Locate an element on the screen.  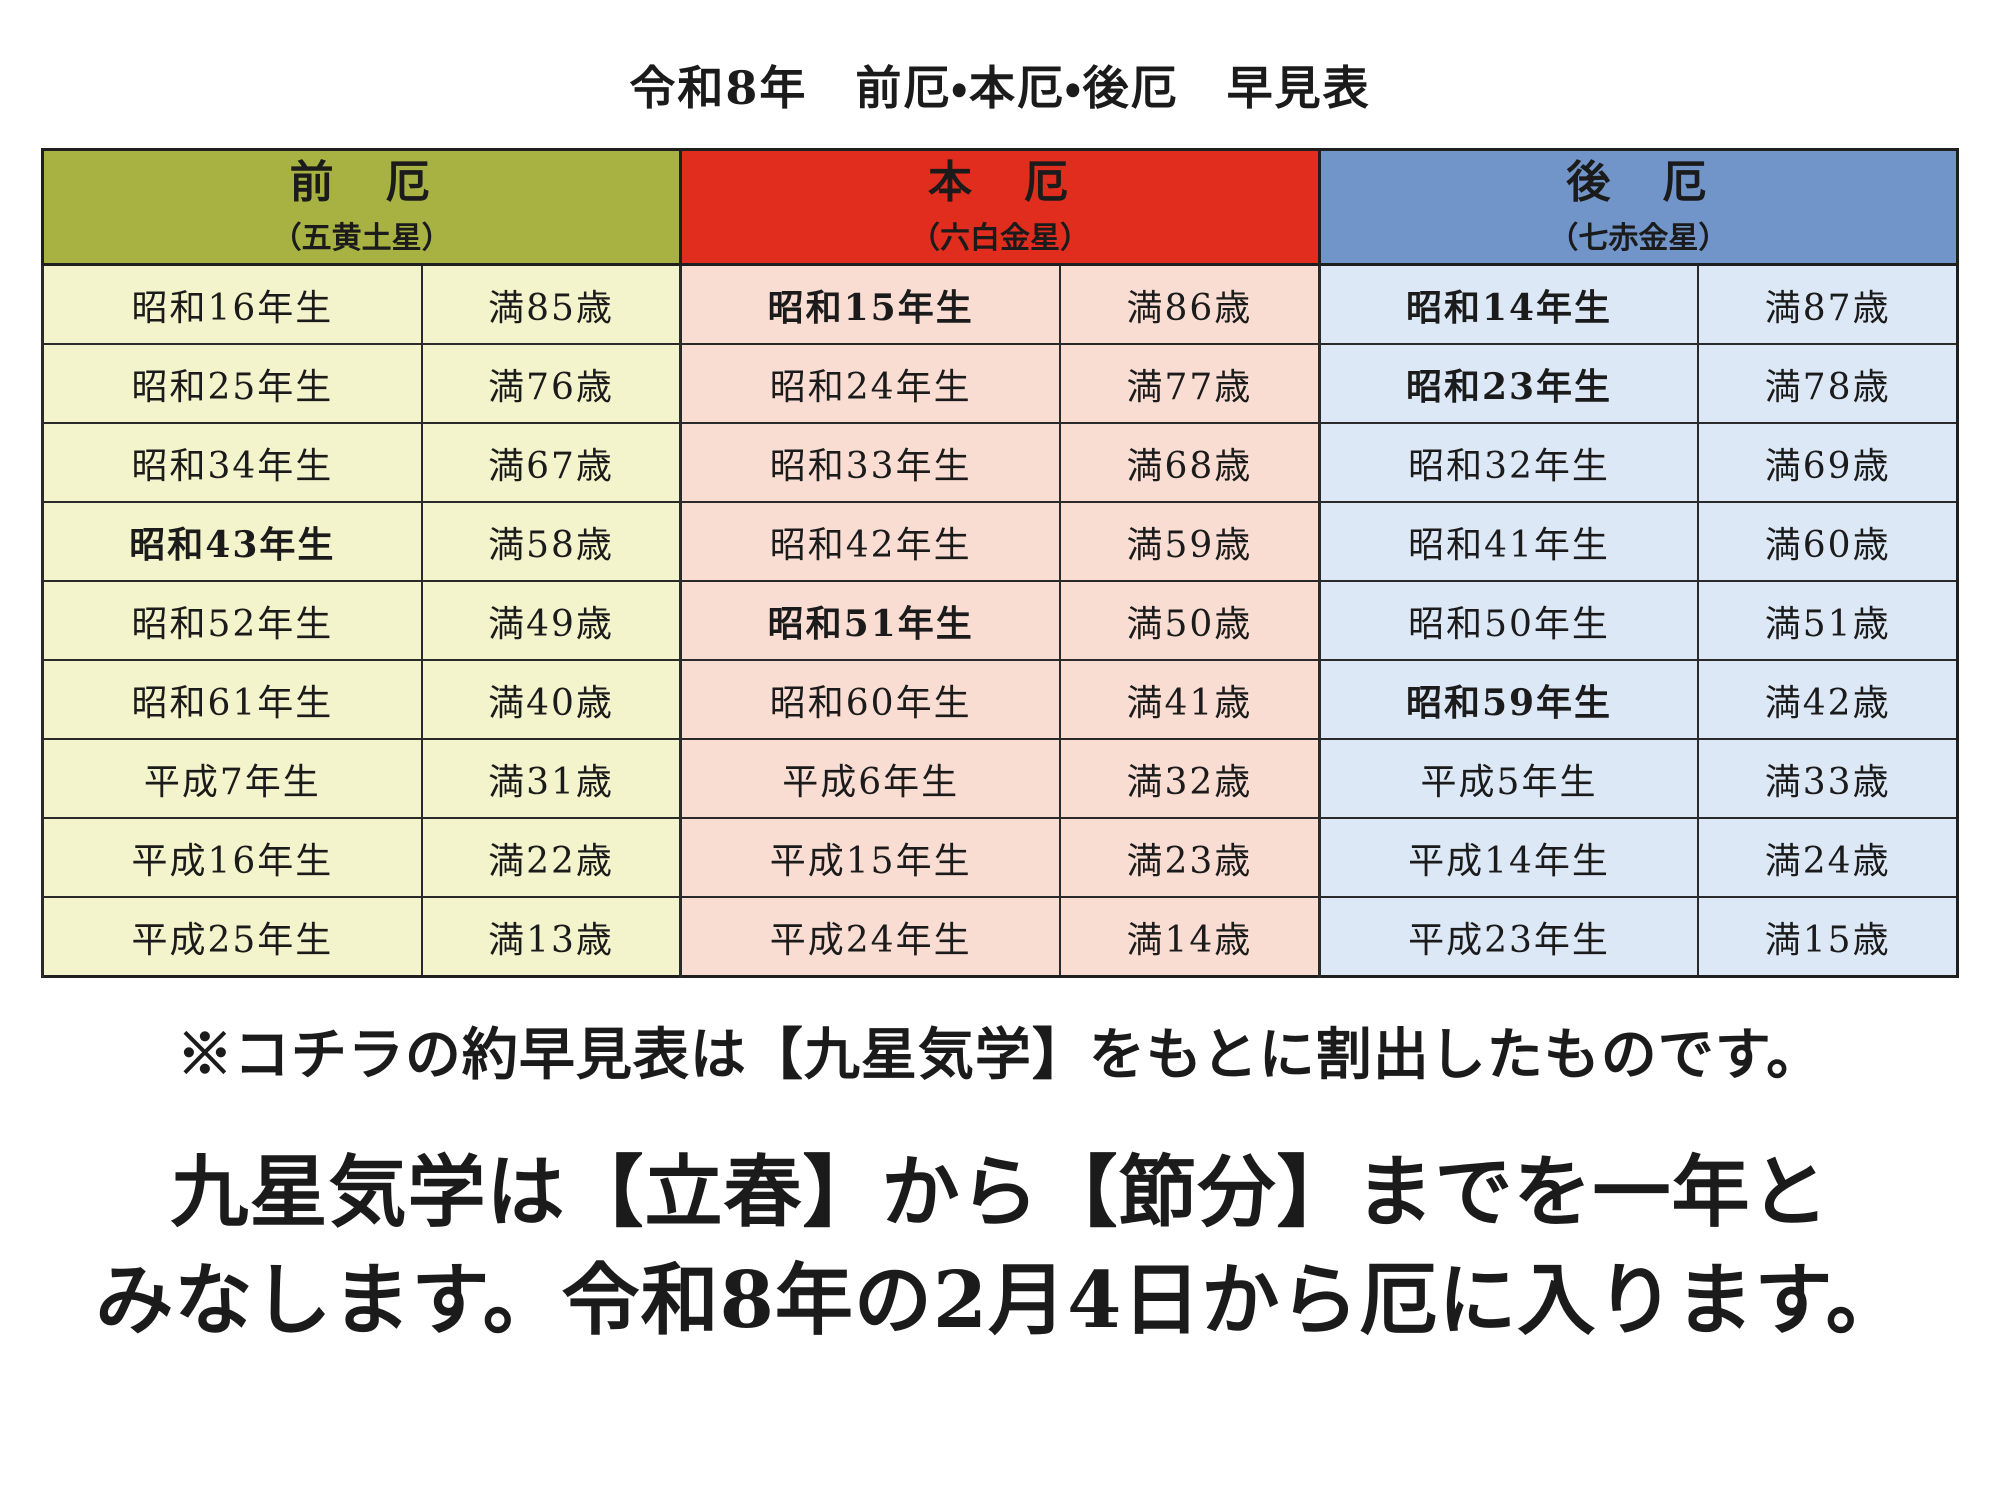
group-subtitle: （五黄土星） is located at coordinates (361, 239).